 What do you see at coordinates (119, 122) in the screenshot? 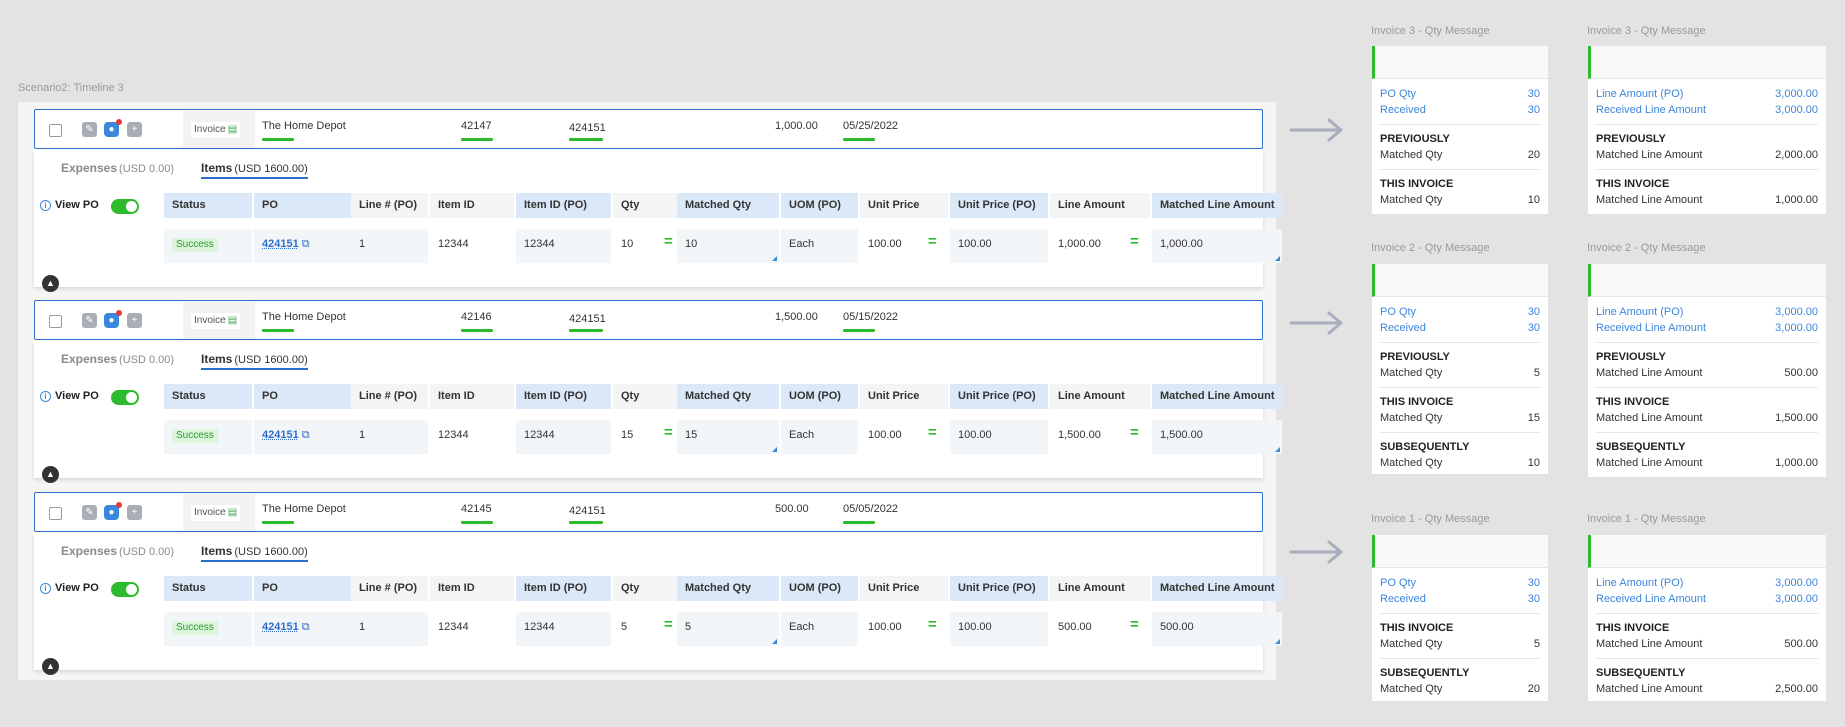
I see `notification-dot` at bounding box center [119, 122].